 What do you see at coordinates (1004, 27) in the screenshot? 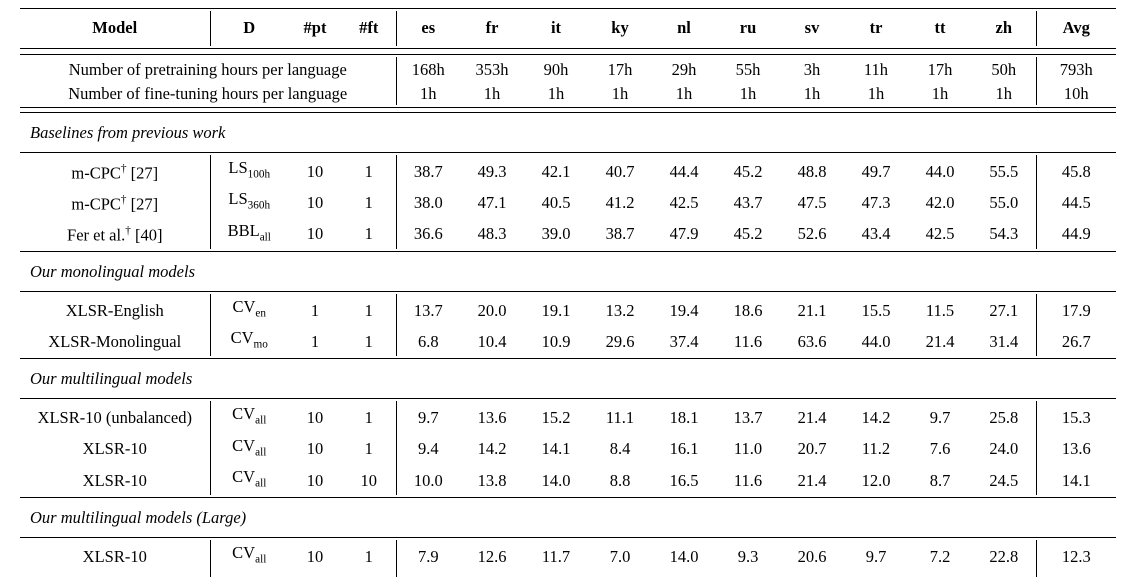
I see `col-header-zh: zh` at bounding box center [1004, 27].